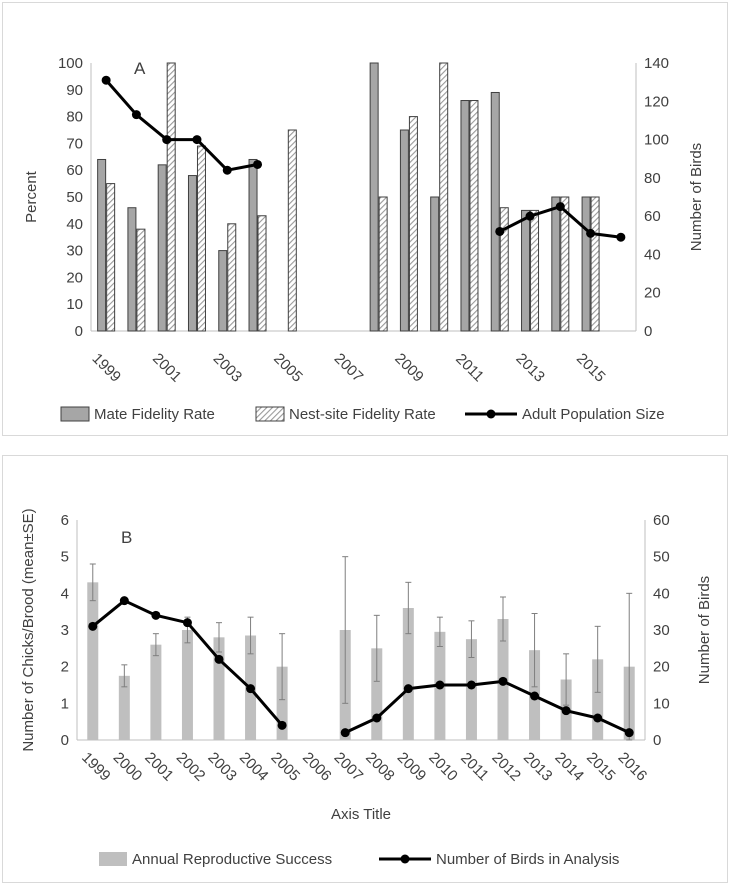 Image resolution: width=732 pixels, height=887 pixels. Describe the element at coordinates (661, 557) in the screenshot. I see `y2-tick-label: 50` at that location.